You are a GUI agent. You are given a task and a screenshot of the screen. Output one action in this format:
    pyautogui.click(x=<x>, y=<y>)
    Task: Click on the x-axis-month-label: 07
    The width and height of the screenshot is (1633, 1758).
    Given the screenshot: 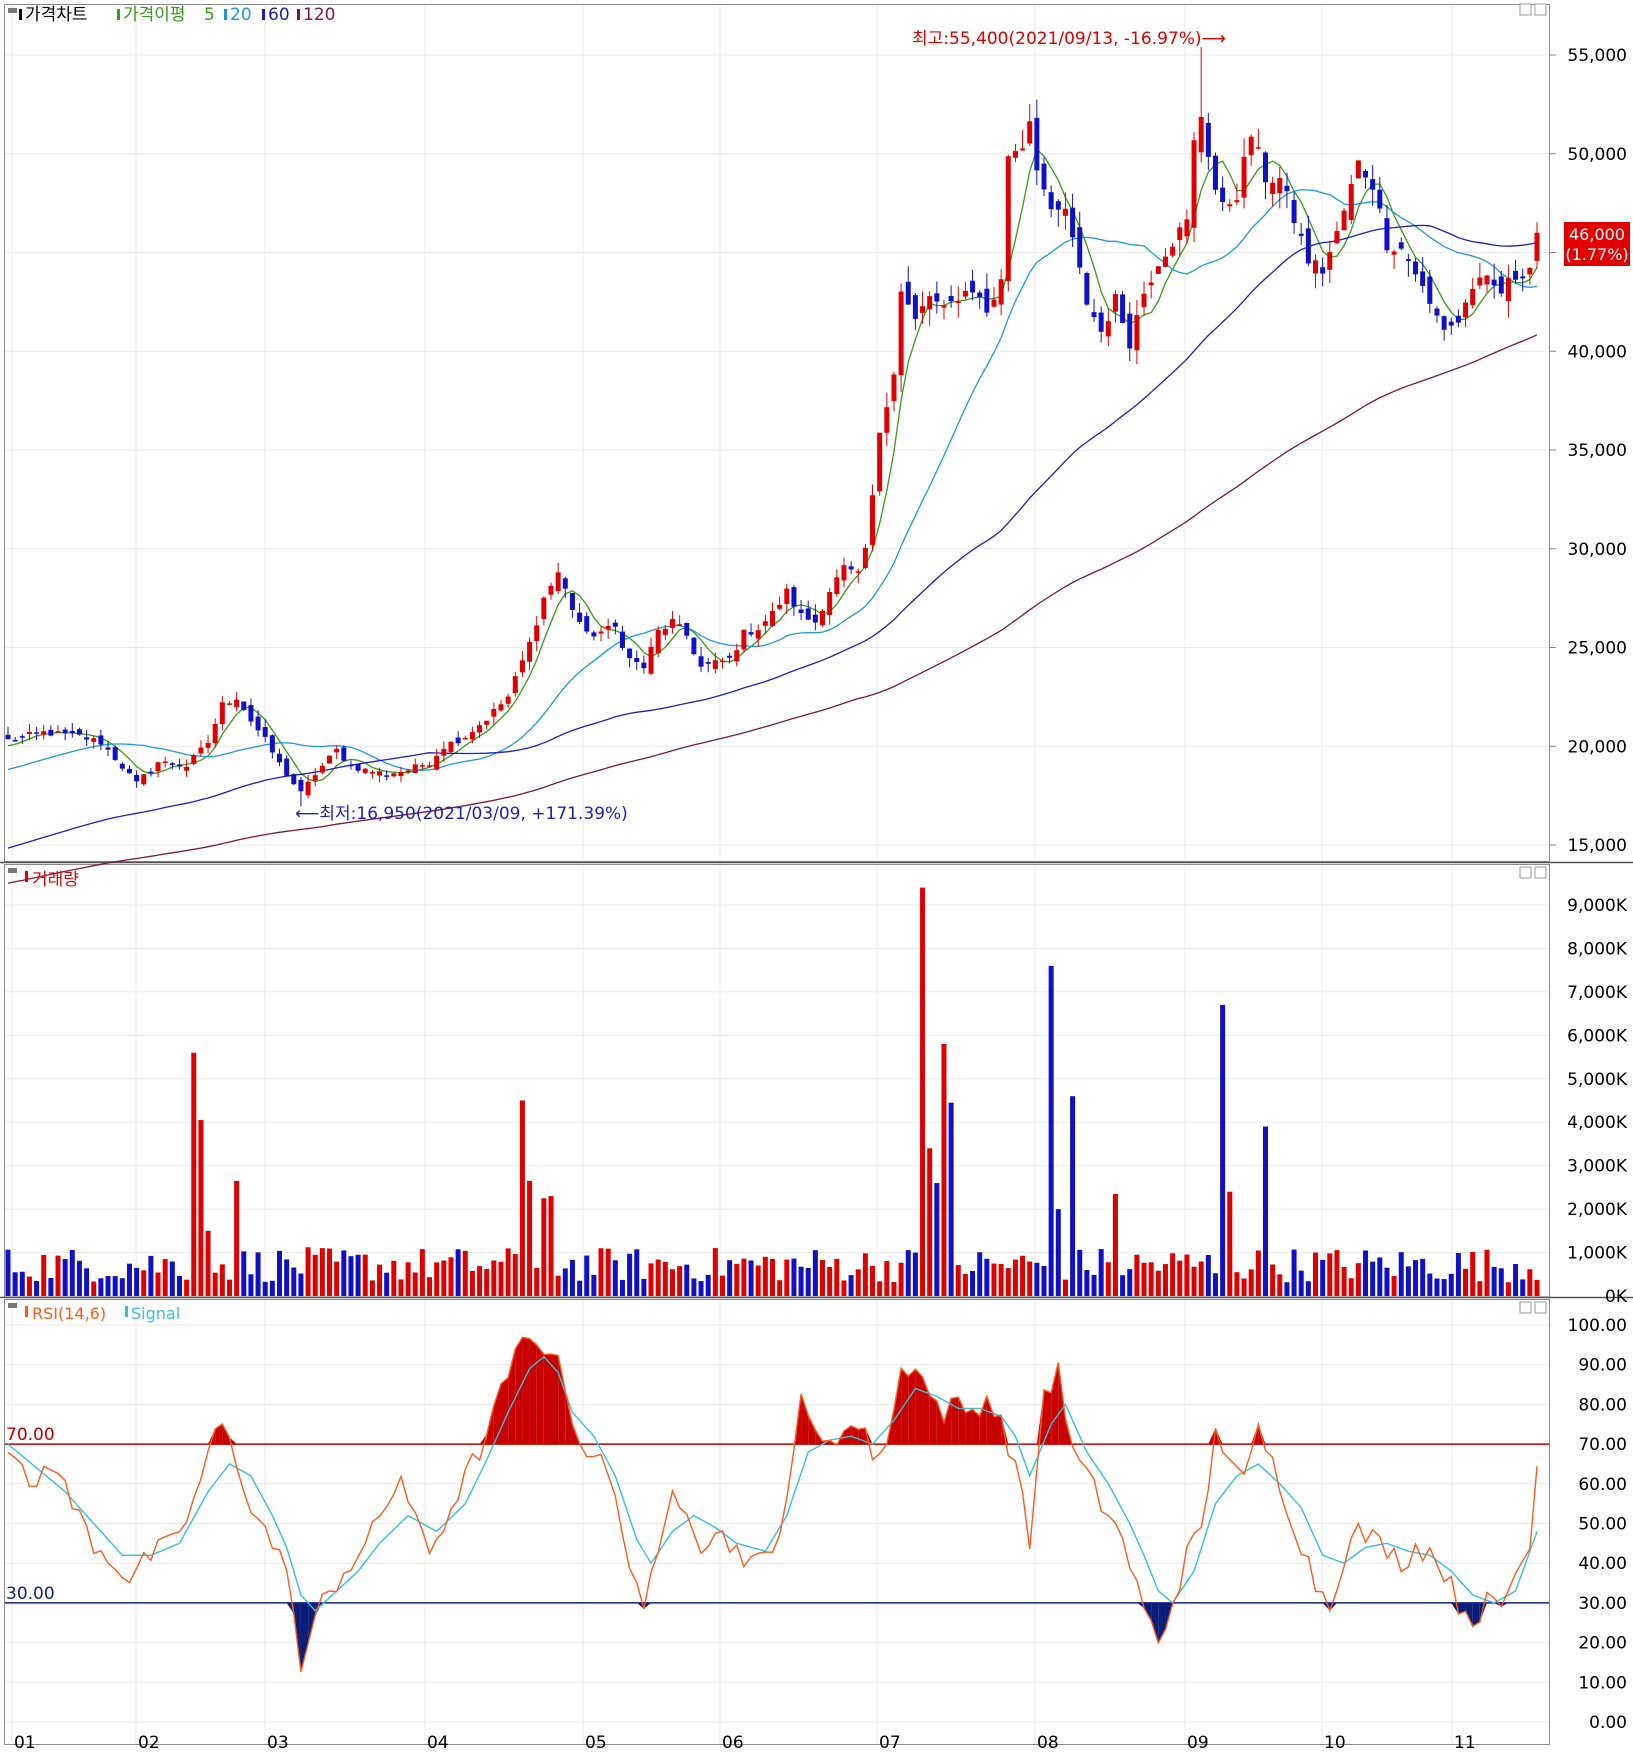 What is the action you would take?
    pyautogui.click(x=890, y=1743)
    